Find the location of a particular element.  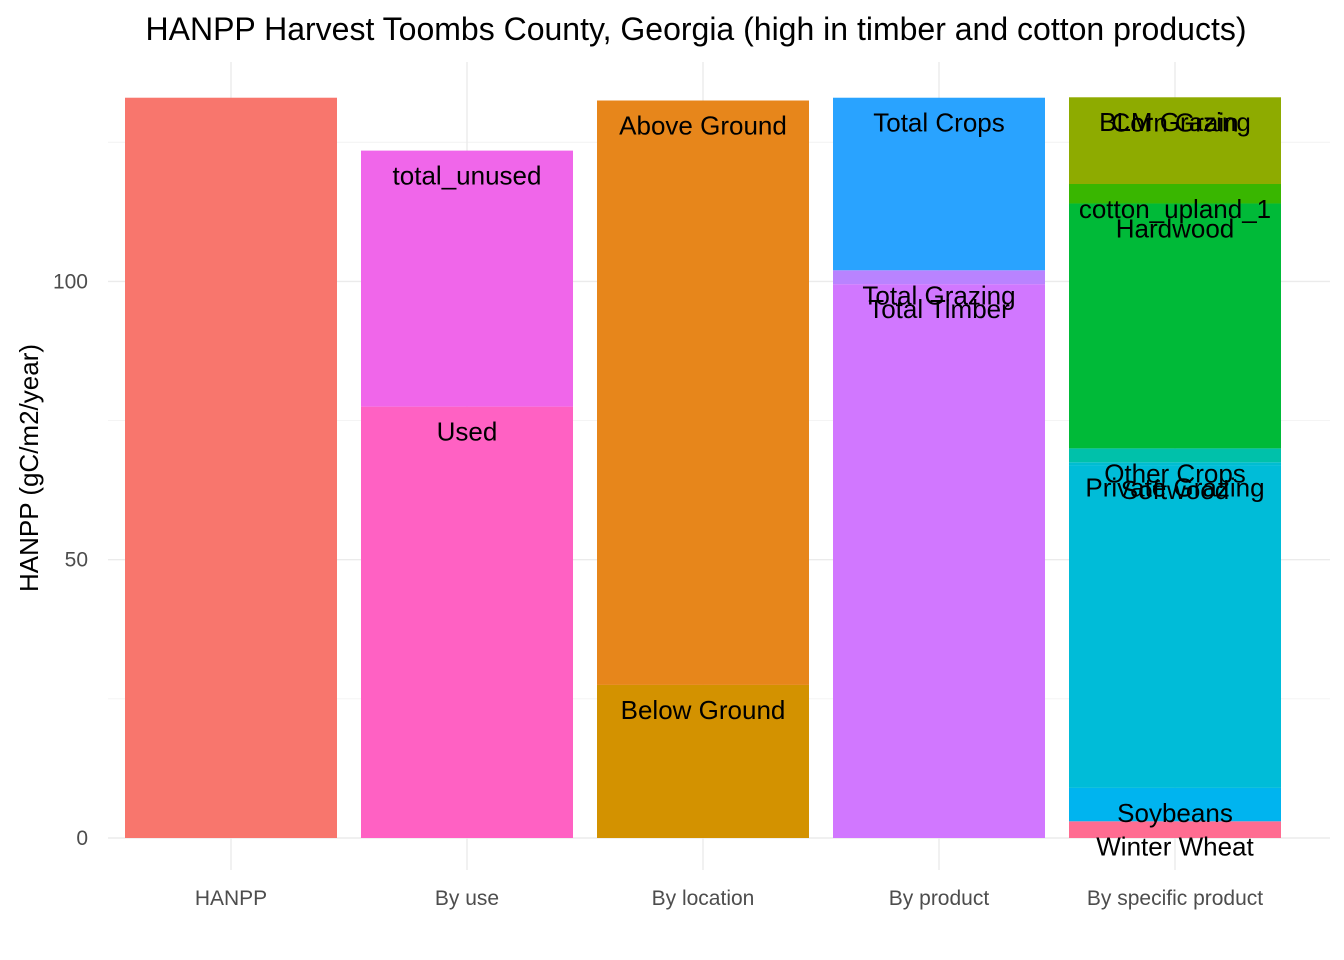

bar-segment-total-grazing is located at coordinates (939, 277).